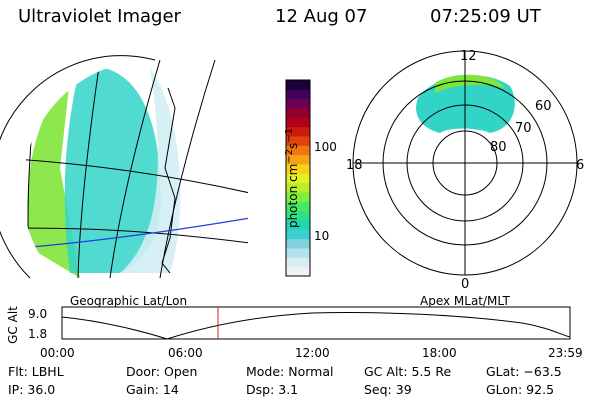 The image size is (600, 400). Describe the element at coordinates (168, 180) in the screenshot. I see `coastline` at that location.